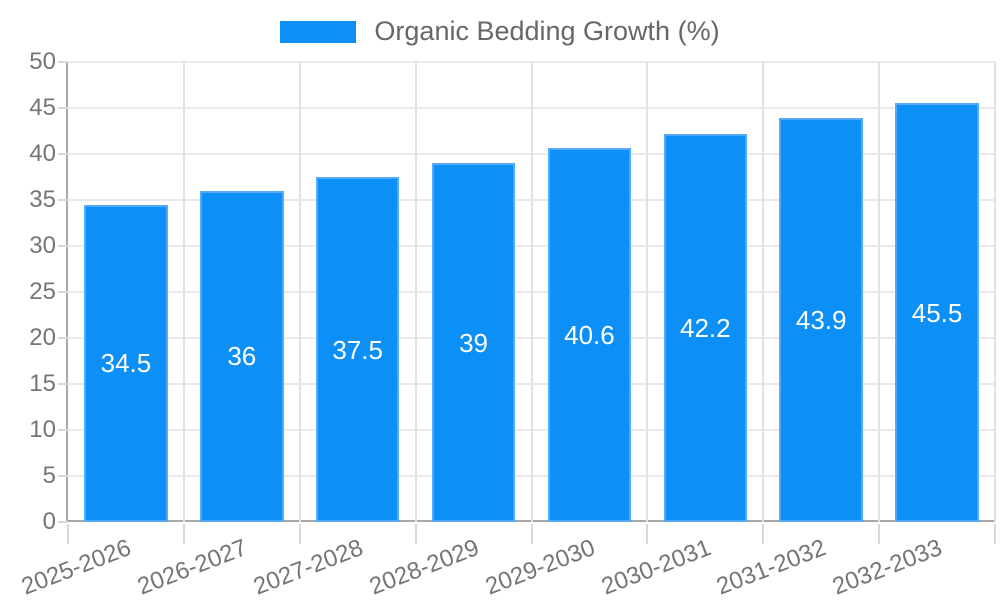 The image size is (1000, 600). What do you see at coordinates (888, 567) in the screenshot?
I see `x-tick-label: 2032-2033` at bounding box center [888, 567].